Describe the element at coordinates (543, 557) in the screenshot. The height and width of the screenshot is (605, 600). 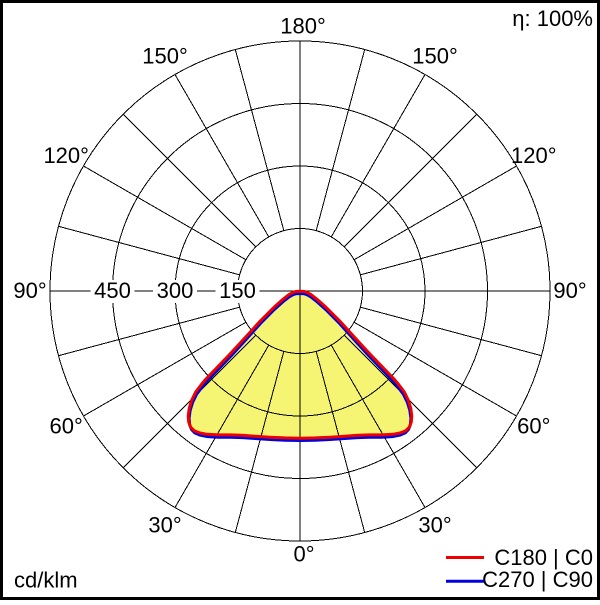
I see `svg-text: C180 | C0` at that location.